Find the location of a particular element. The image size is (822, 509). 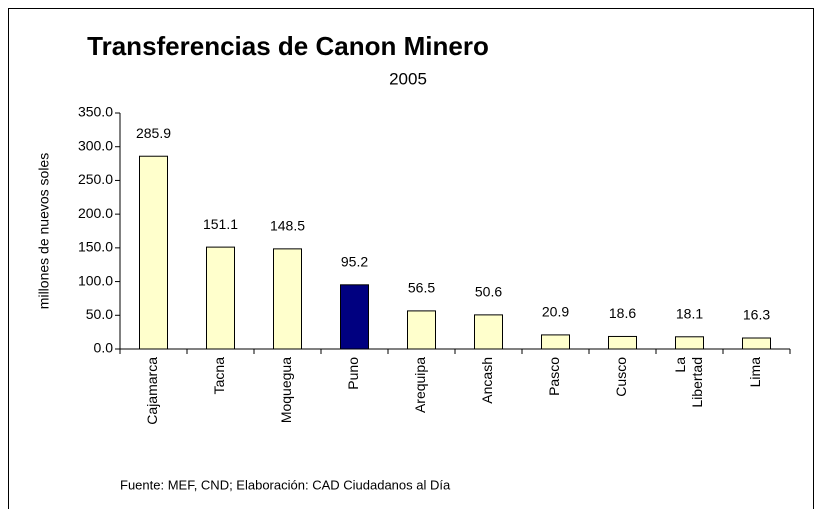

y-tick-label: 0.0 is located at coordinates (104, 348).